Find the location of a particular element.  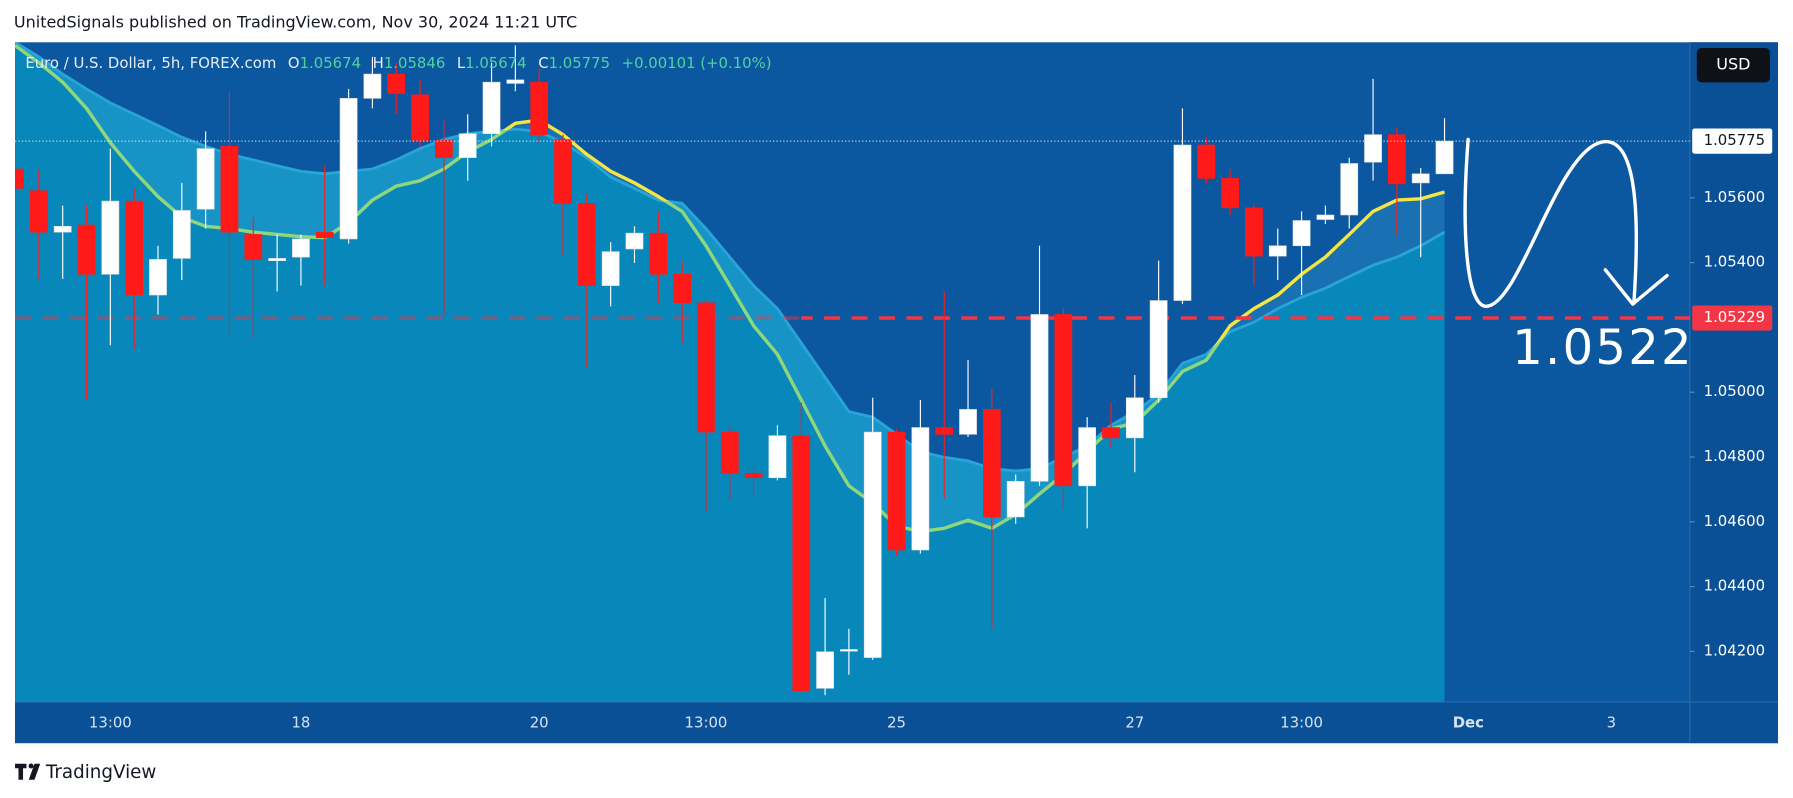

x-tick-label: Dec is located at coordinates (1468, 723).